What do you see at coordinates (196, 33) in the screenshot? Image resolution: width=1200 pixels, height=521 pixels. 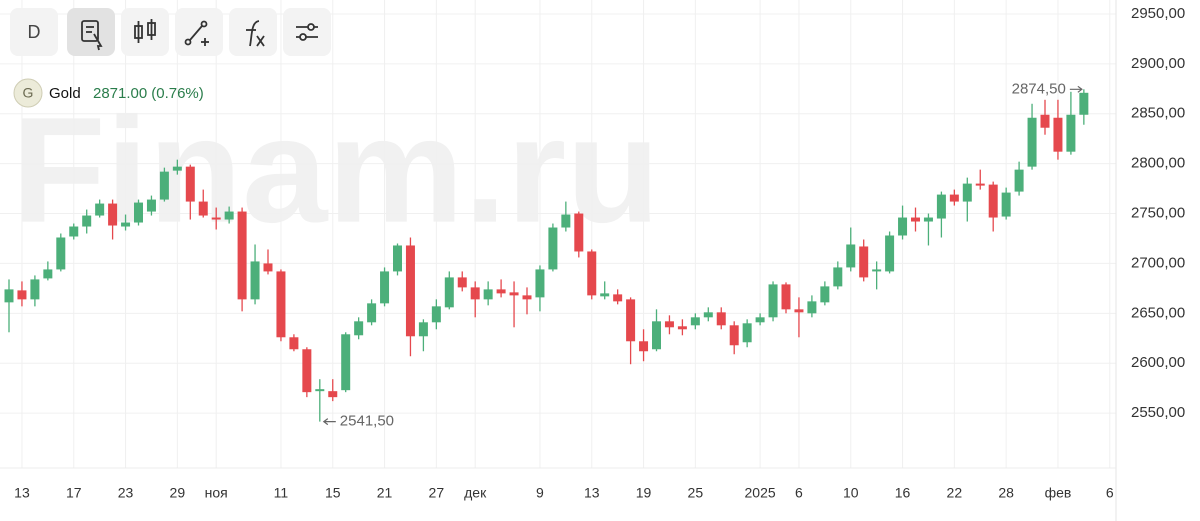 I see `drawing-icon` at bounding box center [196, 33].